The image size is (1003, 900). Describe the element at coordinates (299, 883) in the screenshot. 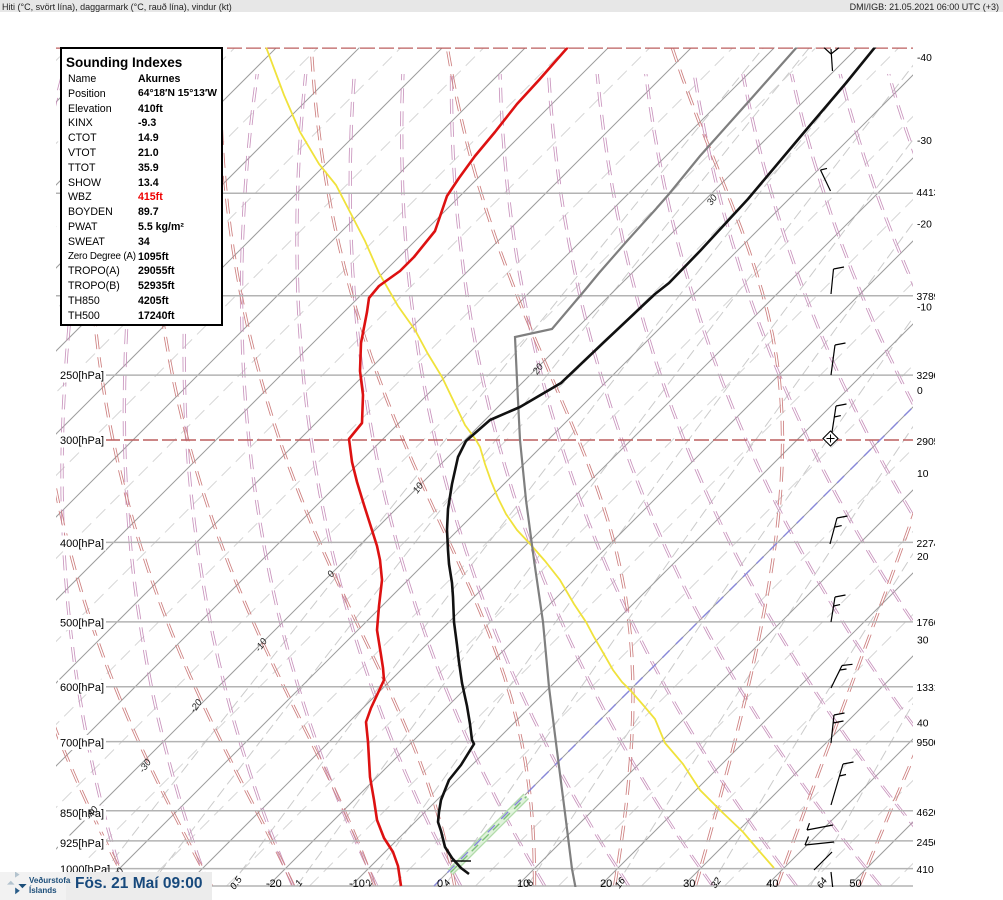

I see `svg-text: 1` at that location.